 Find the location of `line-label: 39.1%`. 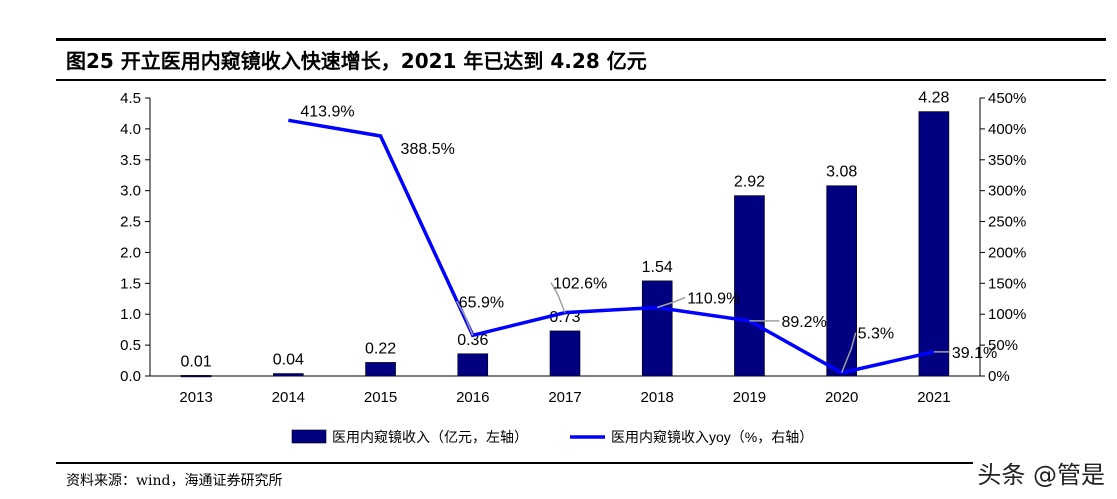

line-label: 39.1% is located at coordinates (974, 353).